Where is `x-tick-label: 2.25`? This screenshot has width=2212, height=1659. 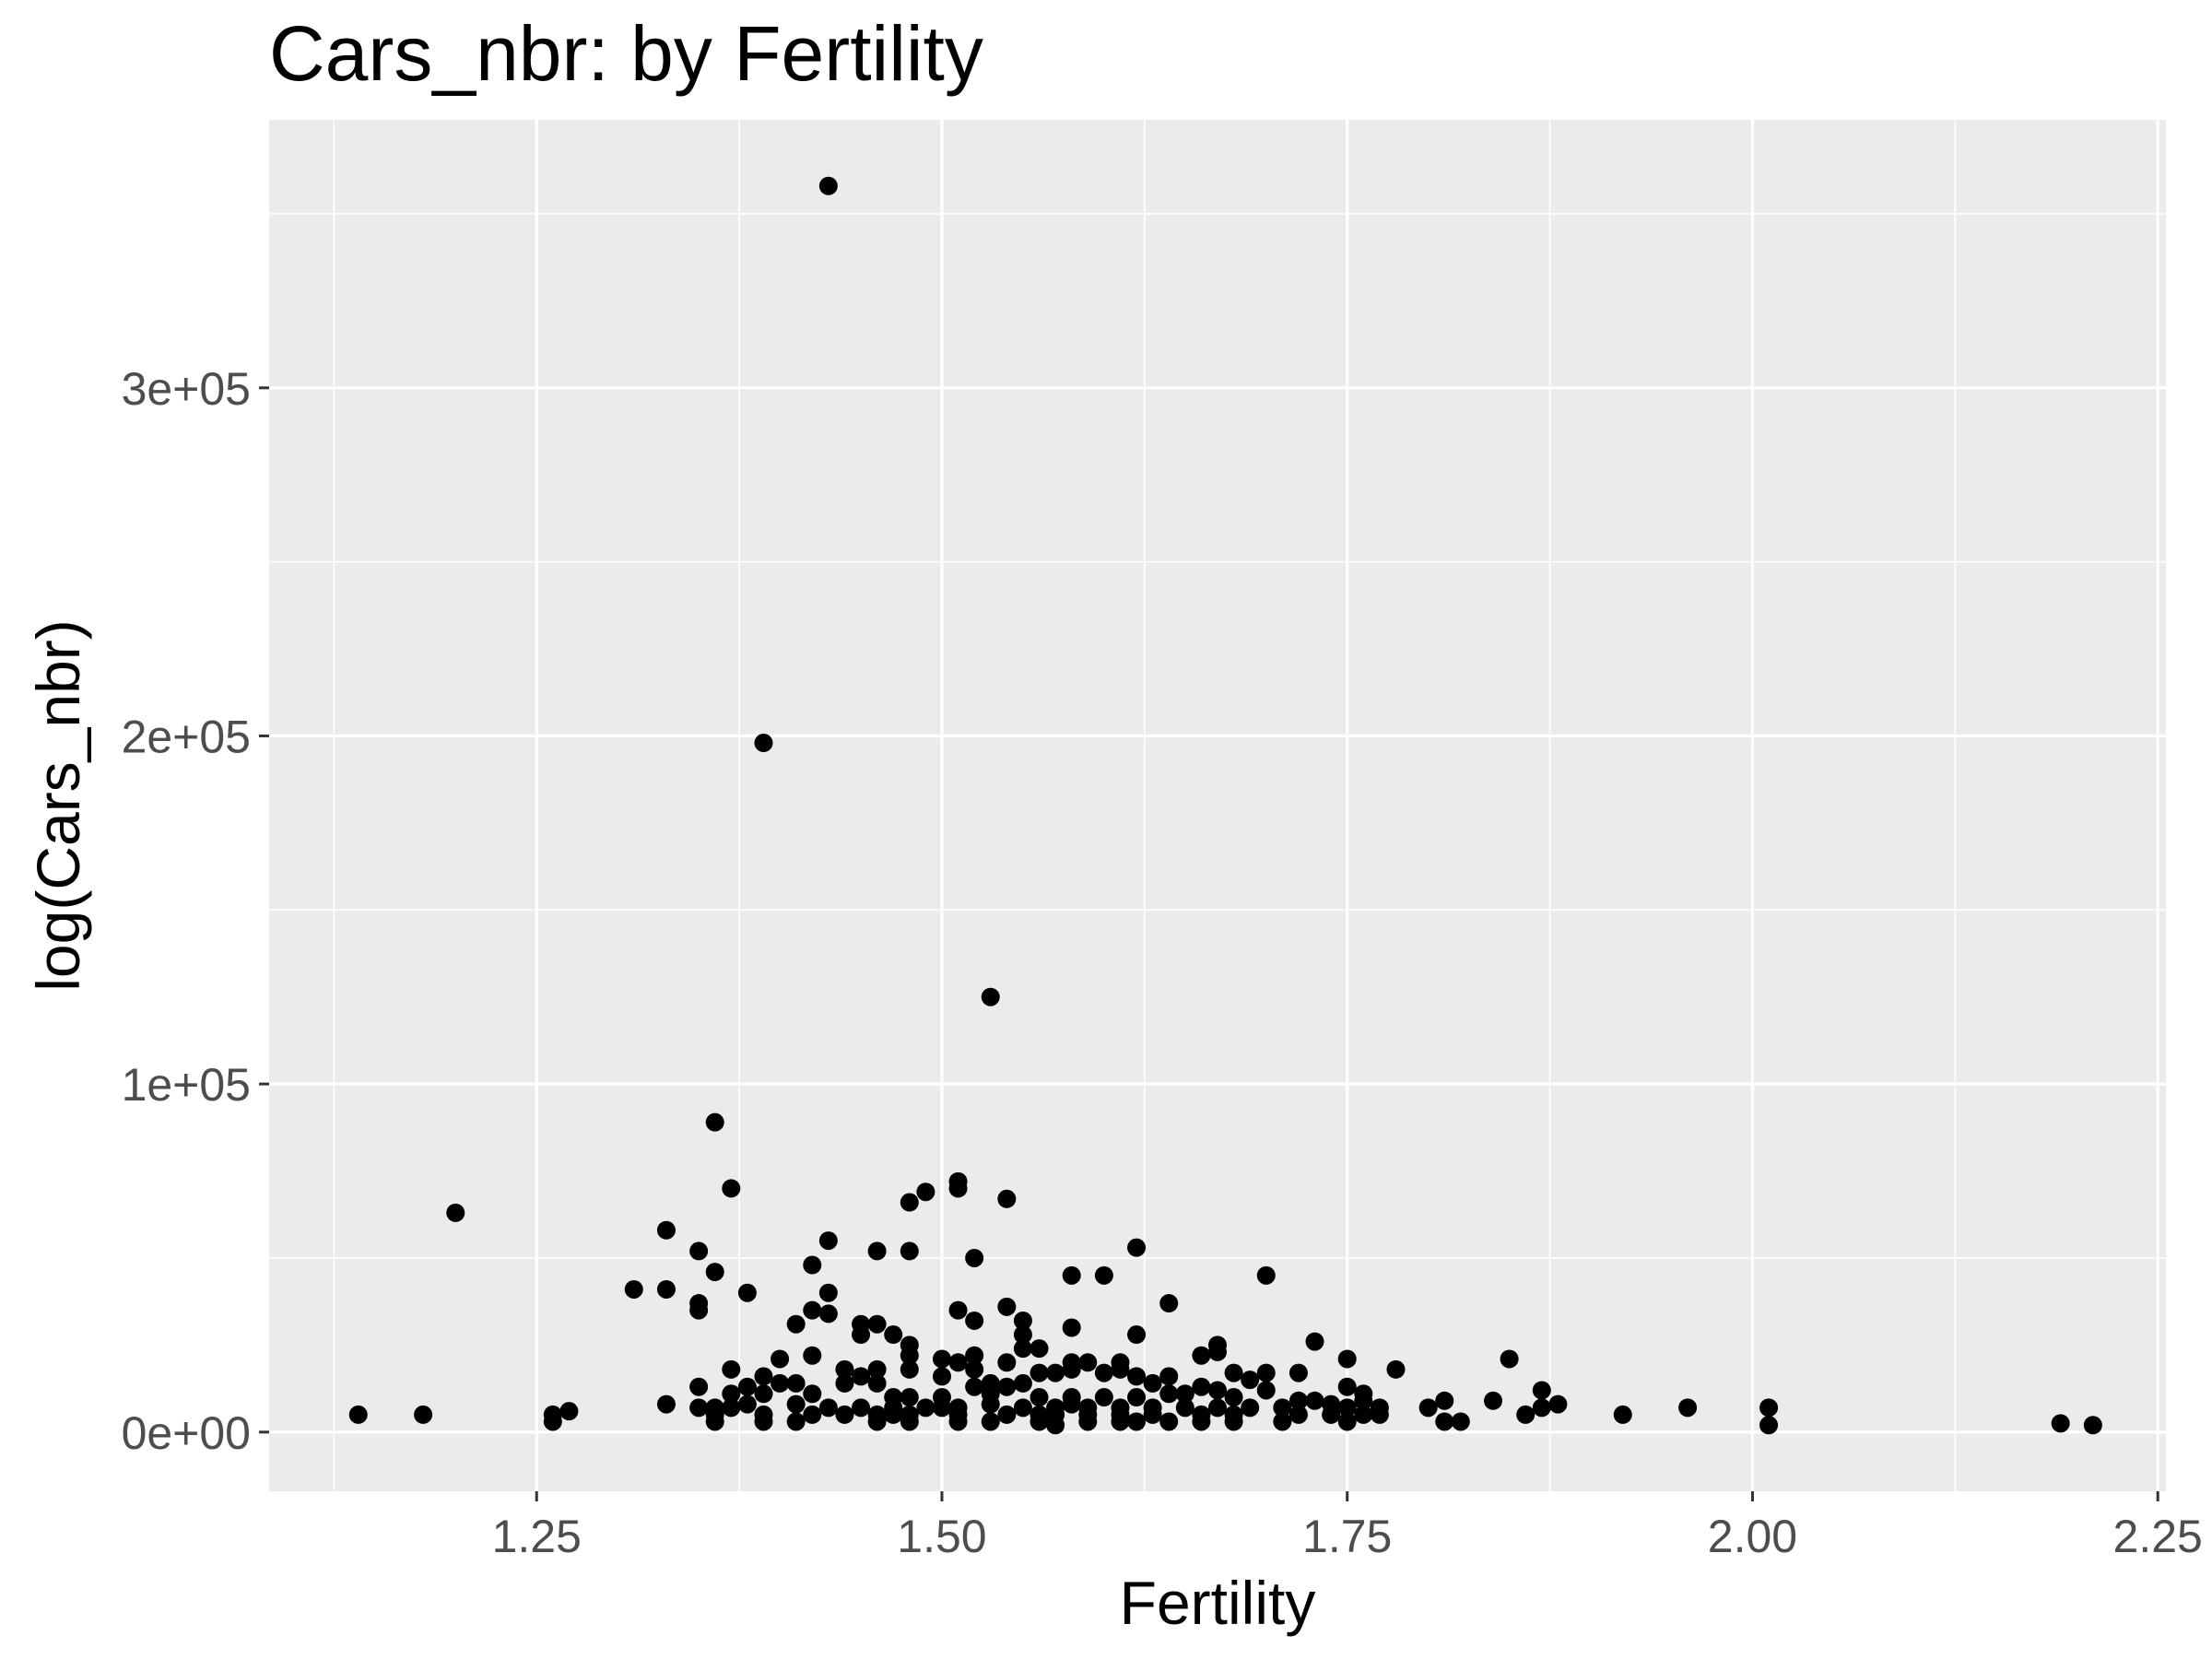 x-tick-label: 2.25 is located at coordinates (2158, 1536).